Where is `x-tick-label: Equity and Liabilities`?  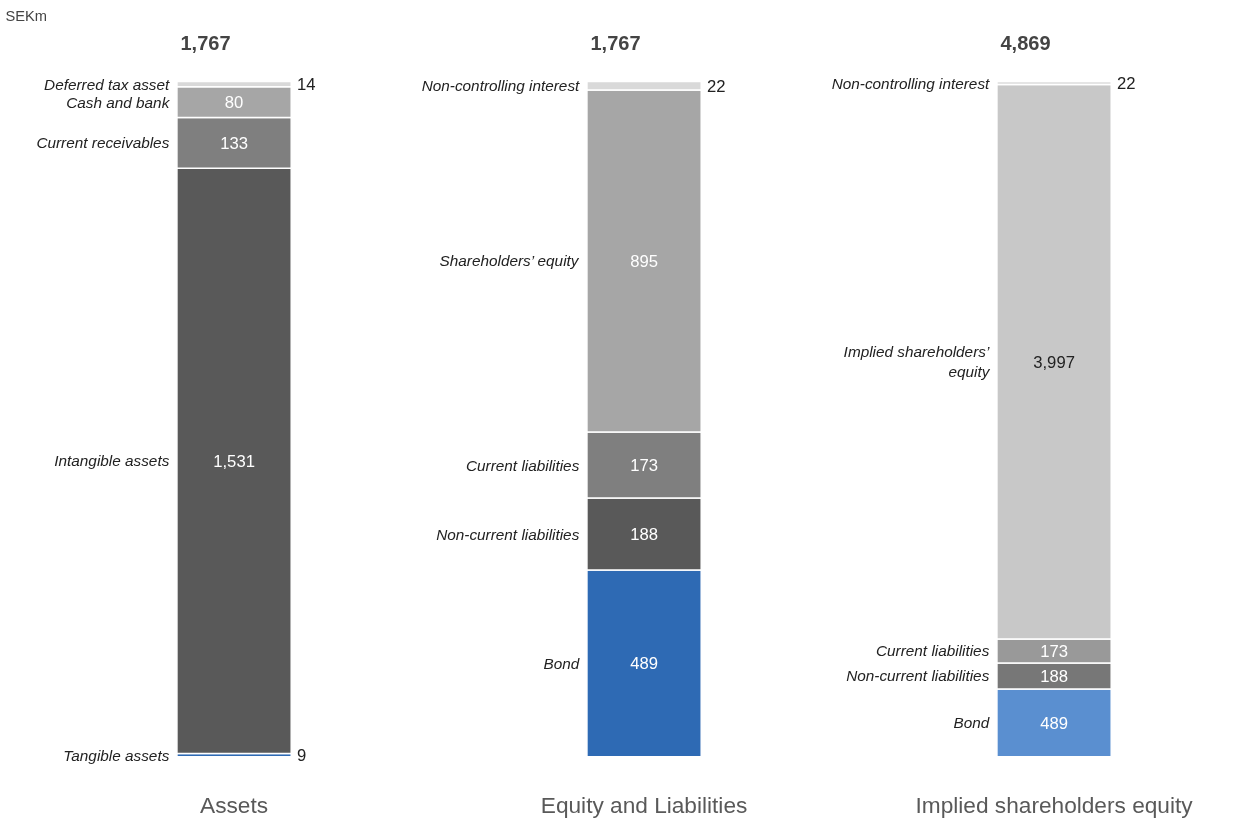 x-tick-label: Equity and Liabilities is located at coordinates (644, 804).